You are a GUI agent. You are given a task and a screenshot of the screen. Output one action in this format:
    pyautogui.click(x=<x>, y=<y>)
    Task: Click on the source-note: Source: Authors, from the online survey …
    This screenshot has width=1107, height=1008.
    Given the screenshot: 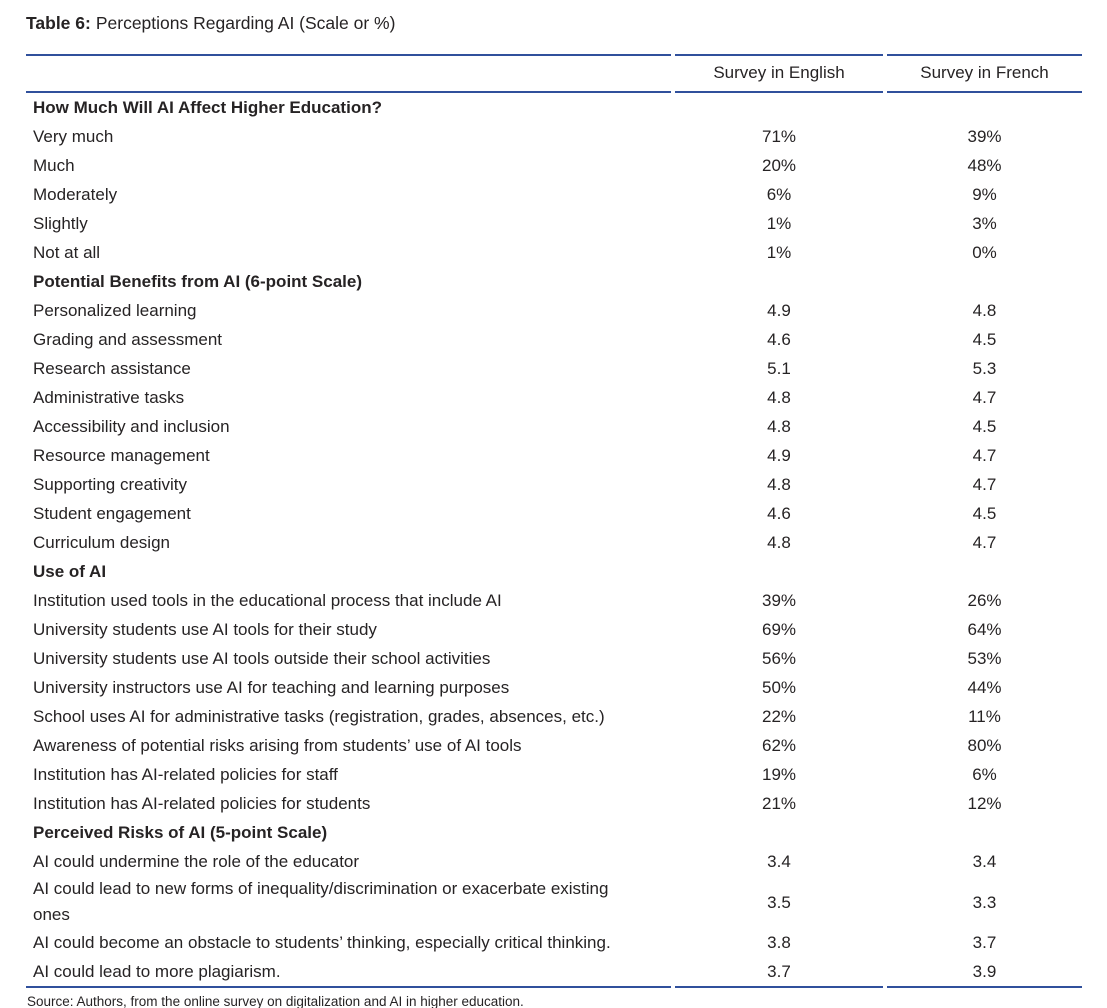 What is the action you would take?
    pyautogui.click(x=275, y=1001)
    